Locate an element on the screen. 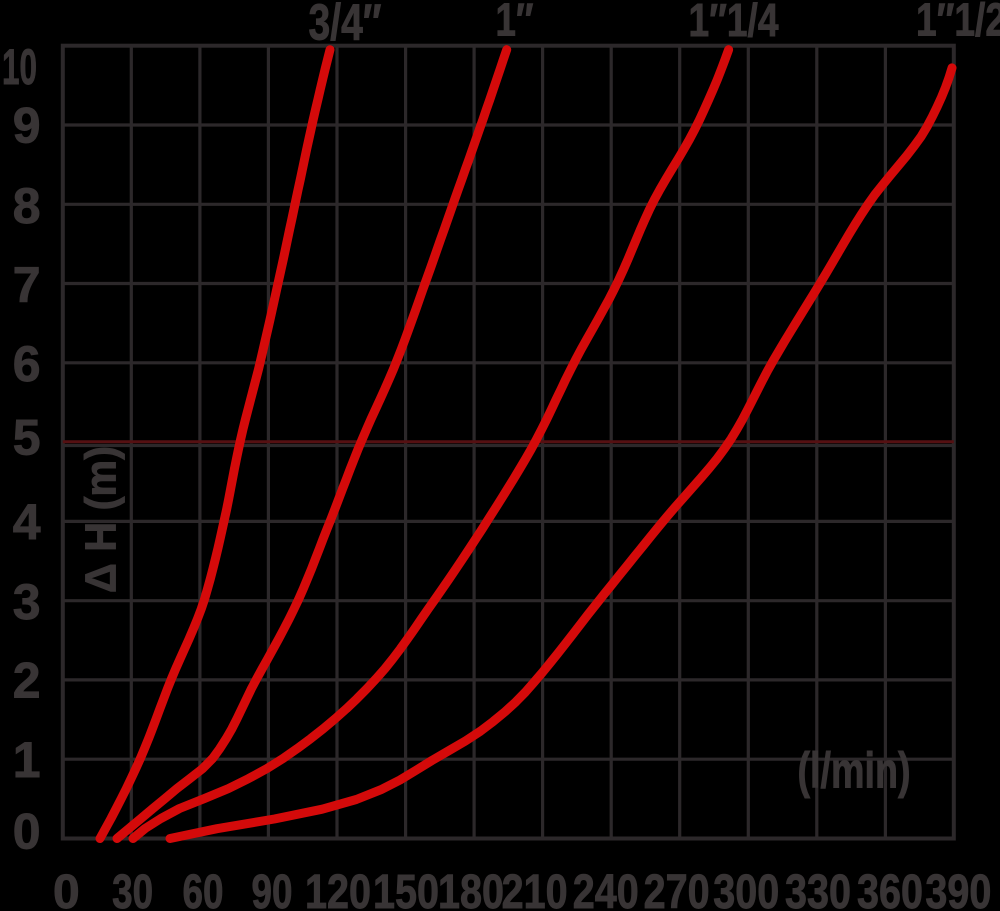 Image resolution: width=1000 pixels, height=911 pixels. svg-text: Δ H (m) is located at coordinates (101, 519).